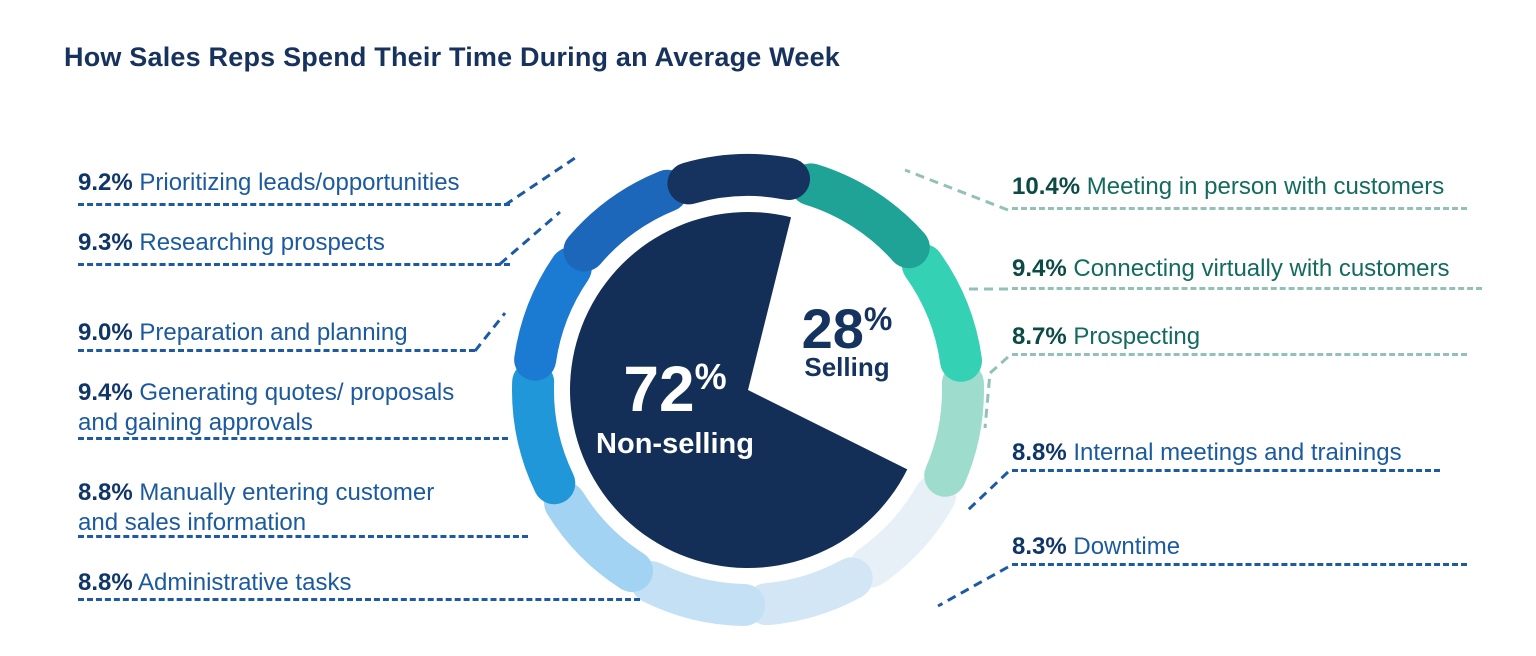 This screenshot has width=1536, height=656. Describe the element at coordinates (996, 392) in the screenshot. I see `connector-prospecting` at that location.